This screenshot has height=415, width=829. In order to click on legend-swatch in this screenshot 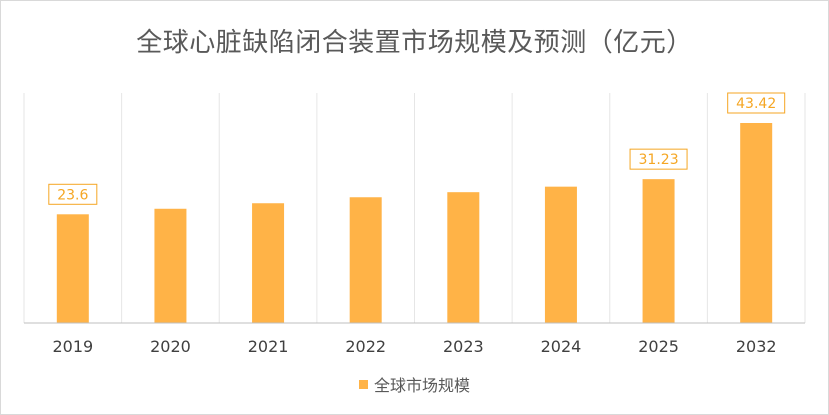, I will do `click(363, 384)`.